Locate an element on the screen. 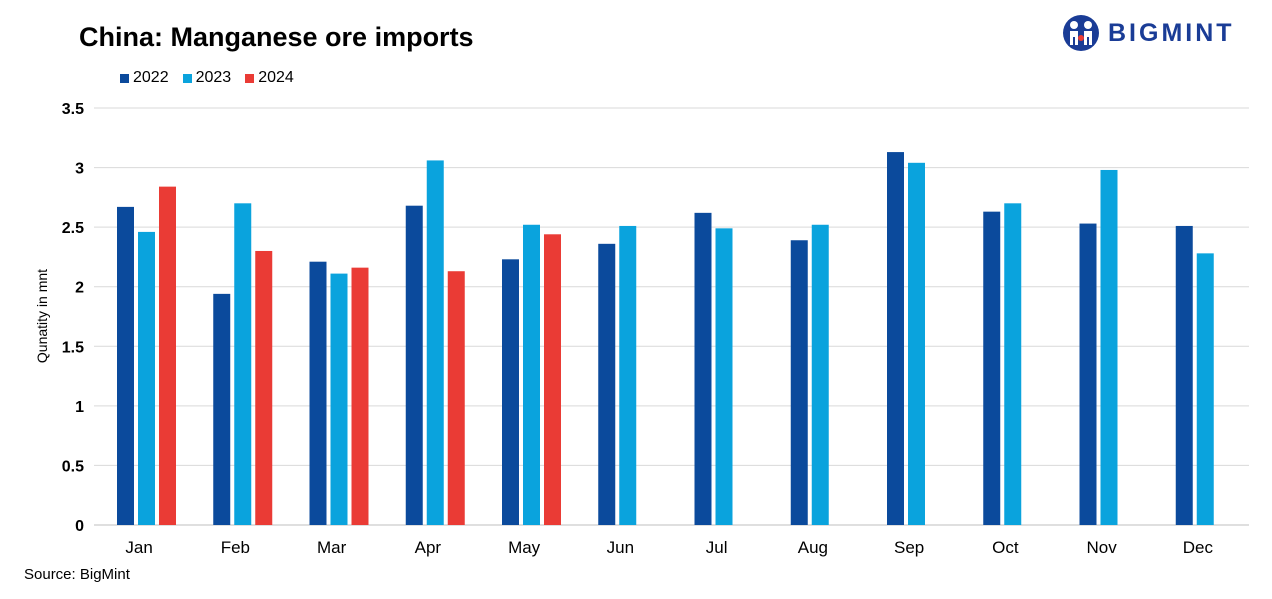 Image resolution: width=1272 pixels, height=599 pixels. bar-may-2022 is located at coordinates (510, 392).